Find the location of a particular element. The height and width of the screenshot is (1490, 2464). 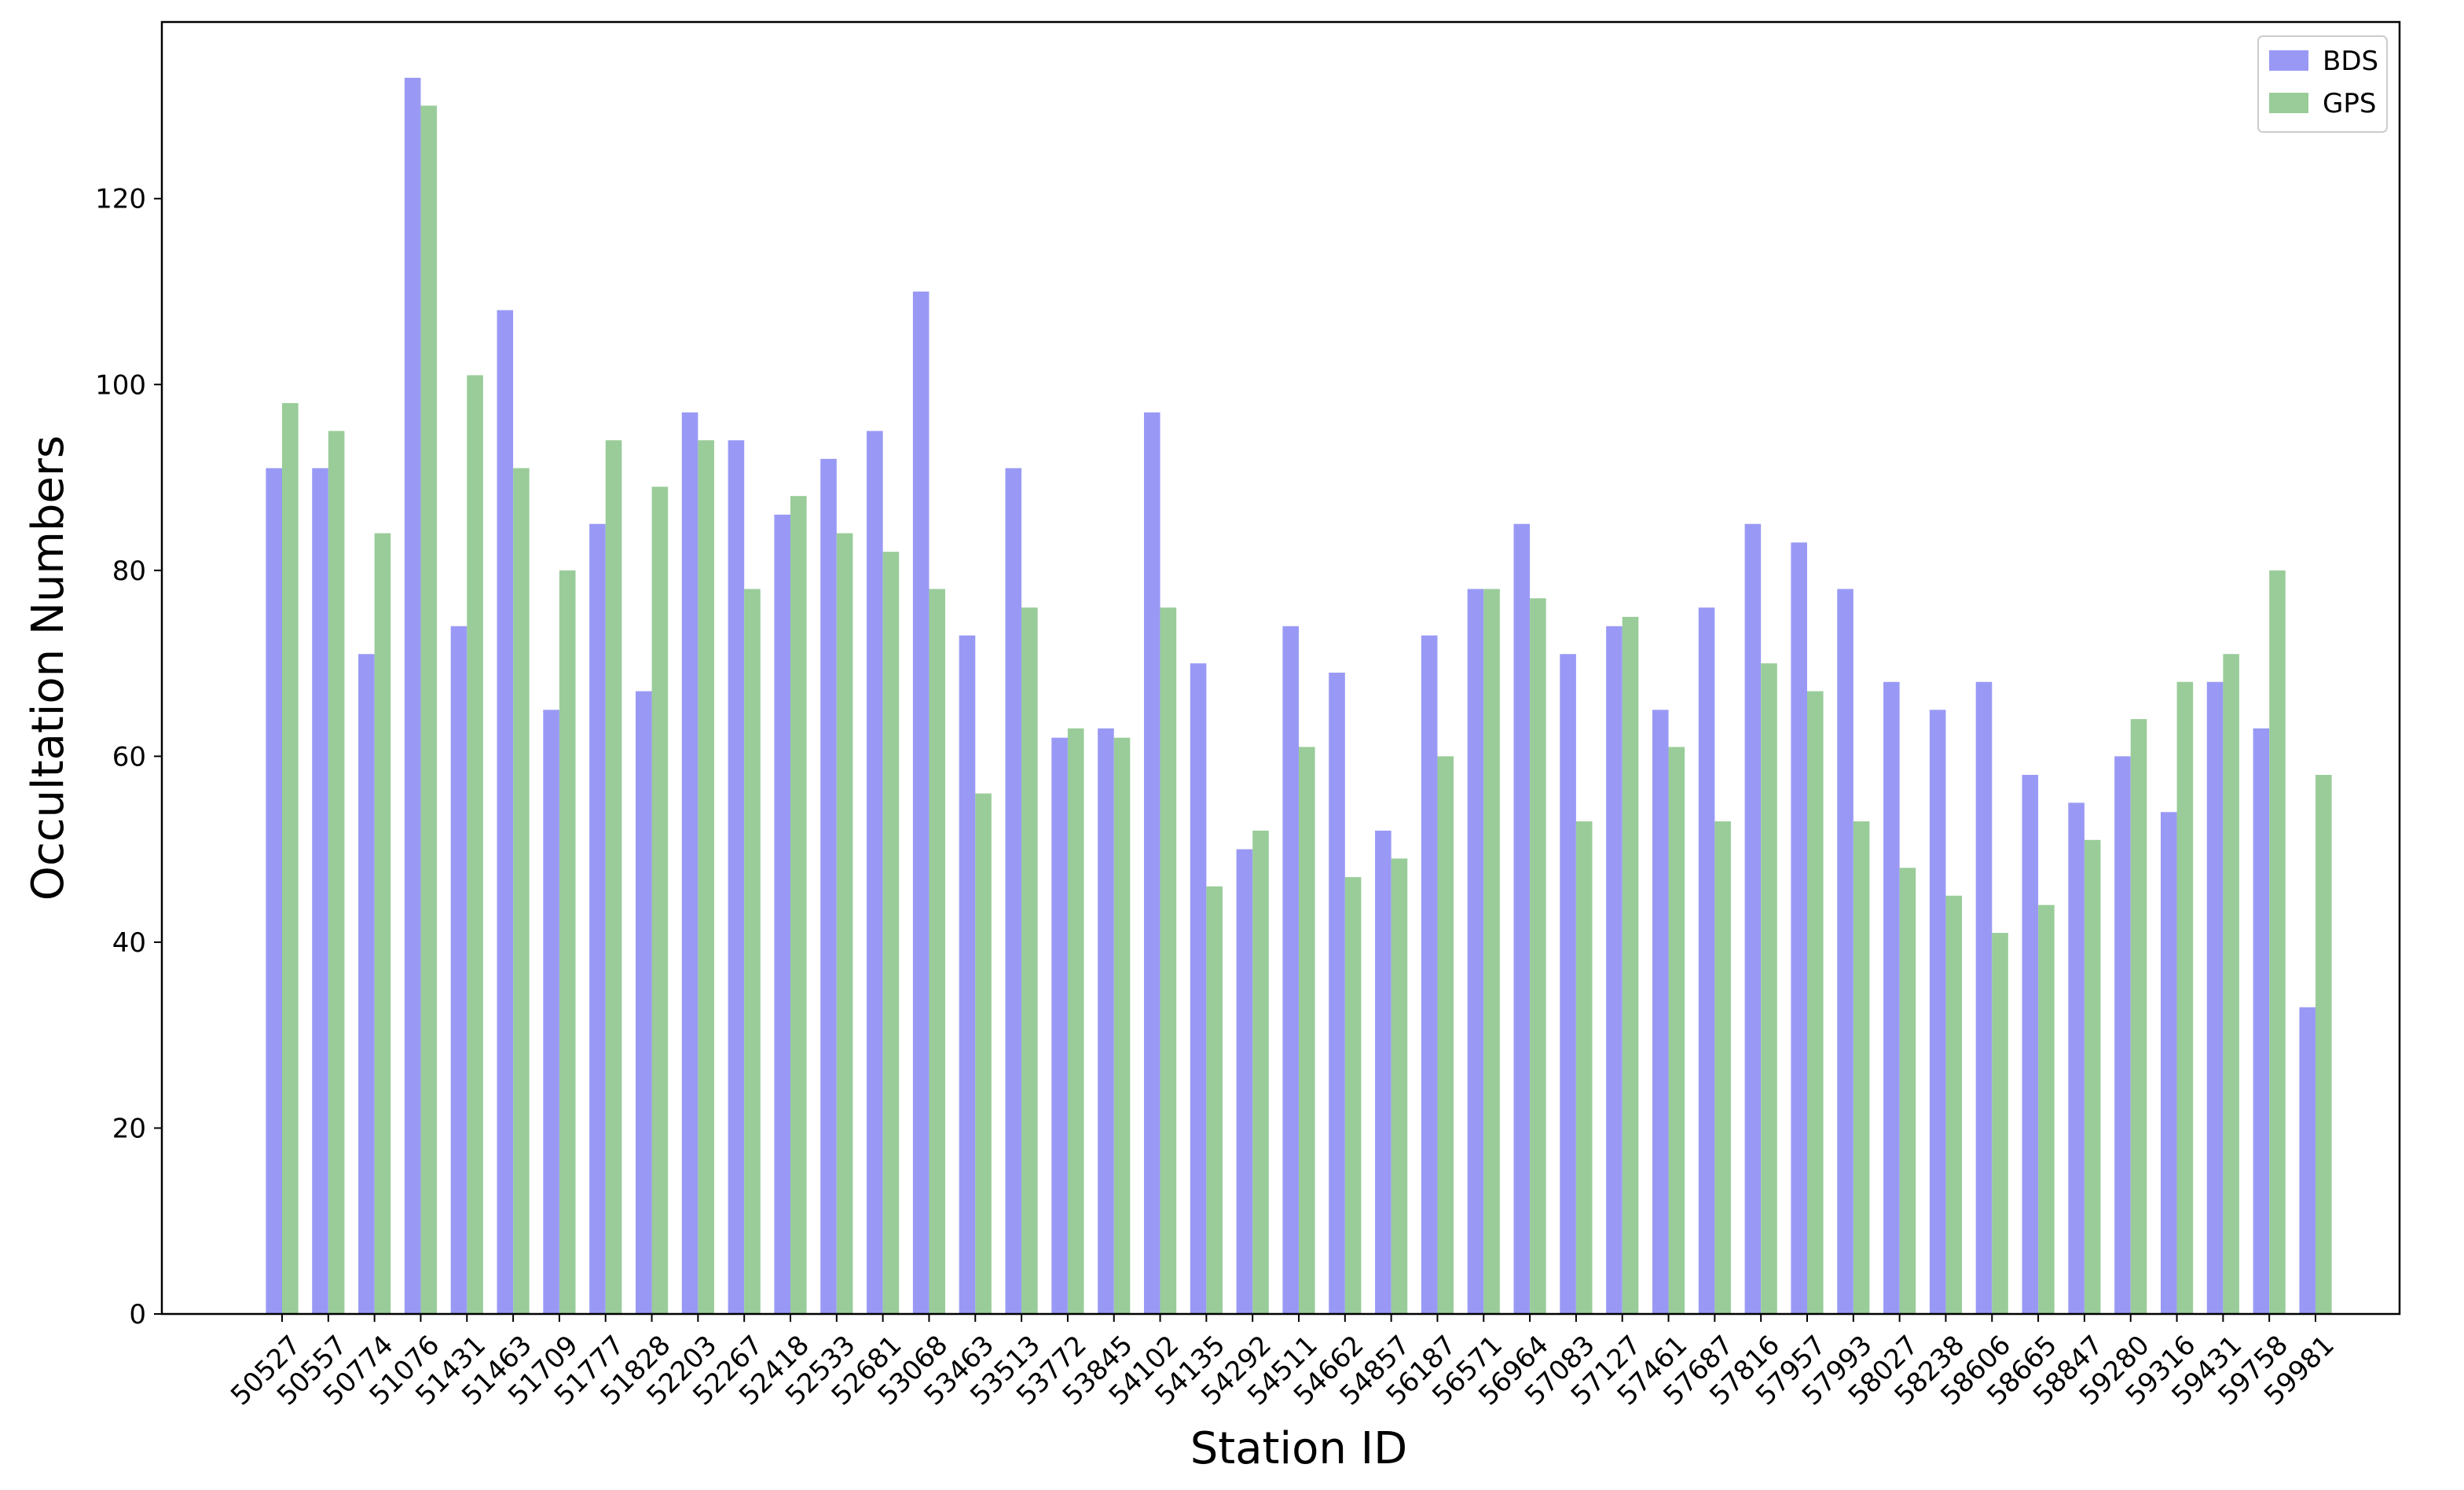

y-tick-label: 100 is located at coordinates (120, 385).